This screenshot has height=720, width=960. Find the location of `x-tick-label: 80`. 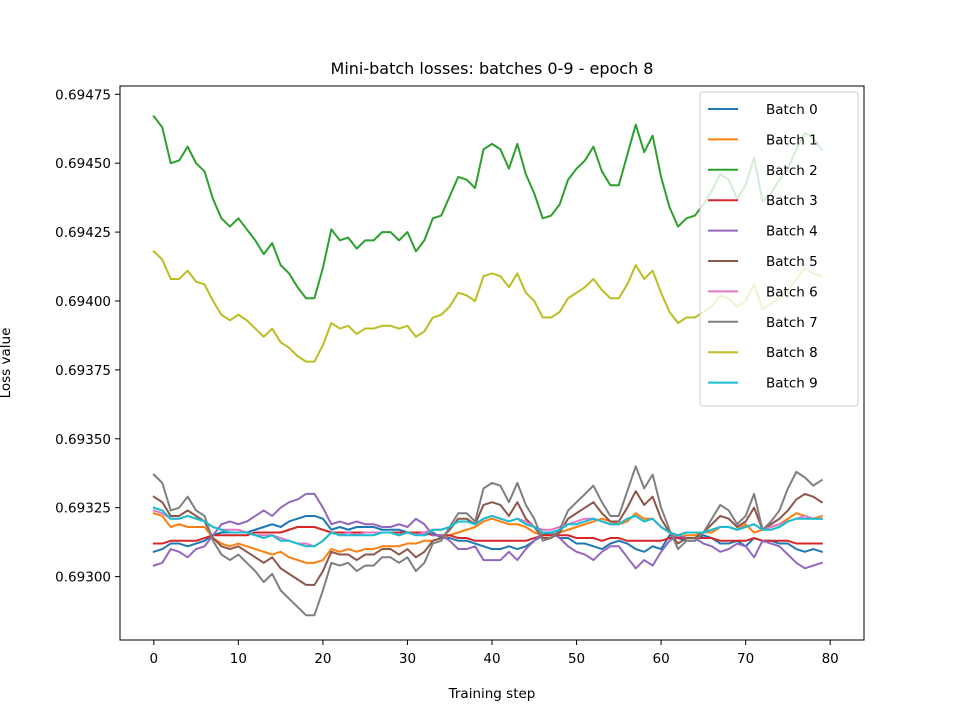

x-tick-label: 80 is located at coordinates (830, 659).